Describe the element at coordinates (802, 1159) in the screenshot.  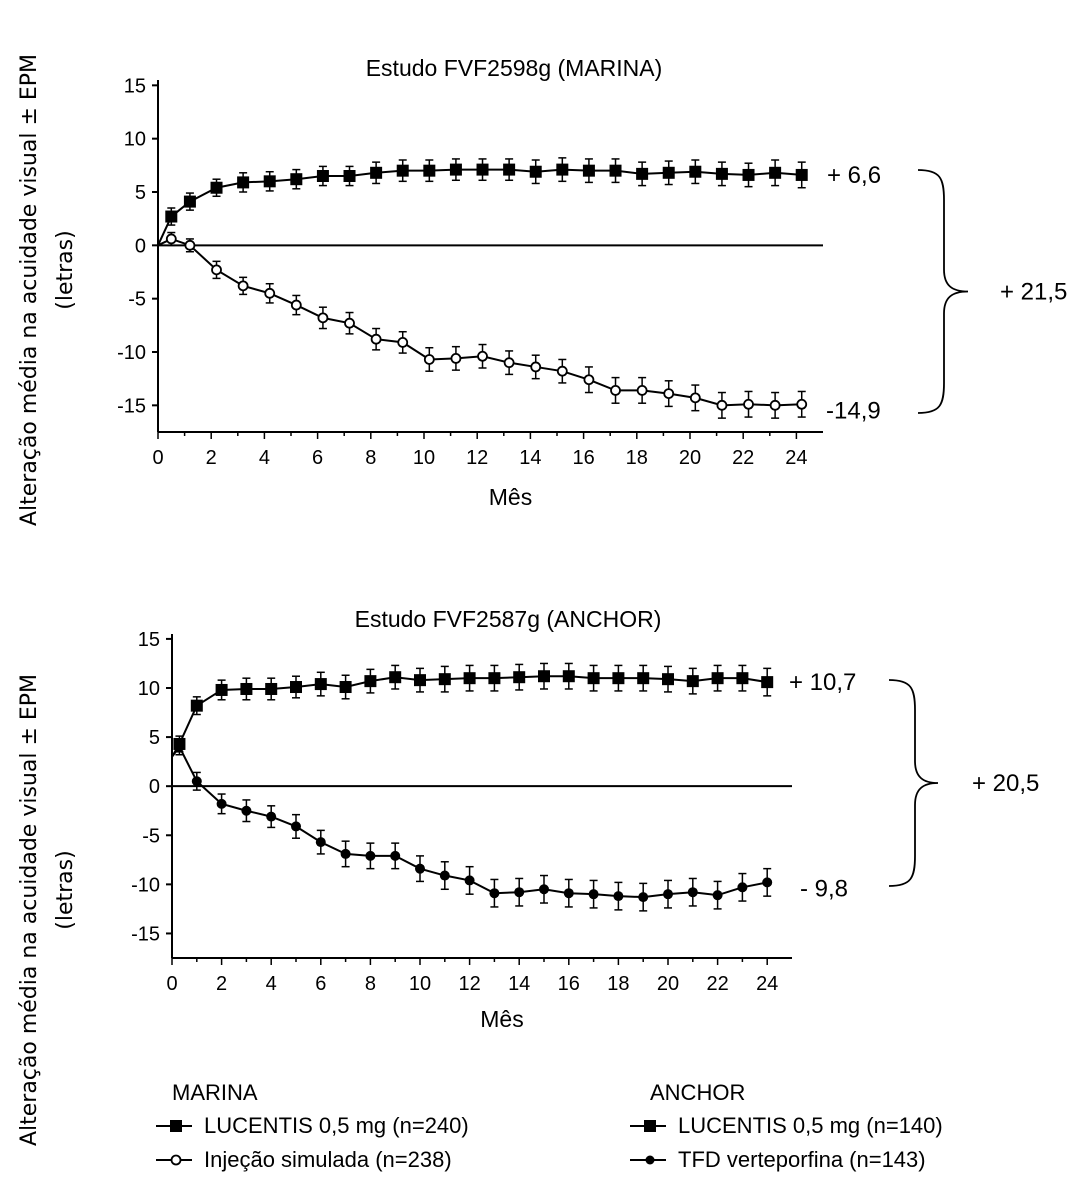
I see `legend-item-label: TFD verteporfina (n=143)` at that location.